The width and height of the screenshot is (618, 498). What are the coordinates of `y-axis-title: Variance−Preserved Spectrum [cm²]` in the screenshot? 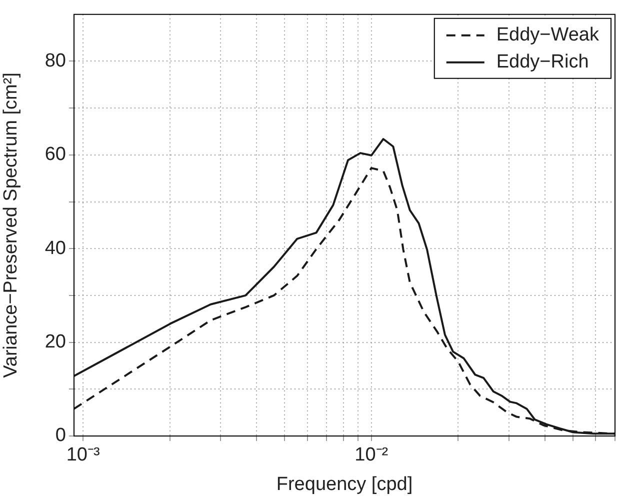 It's located at (11, 225).